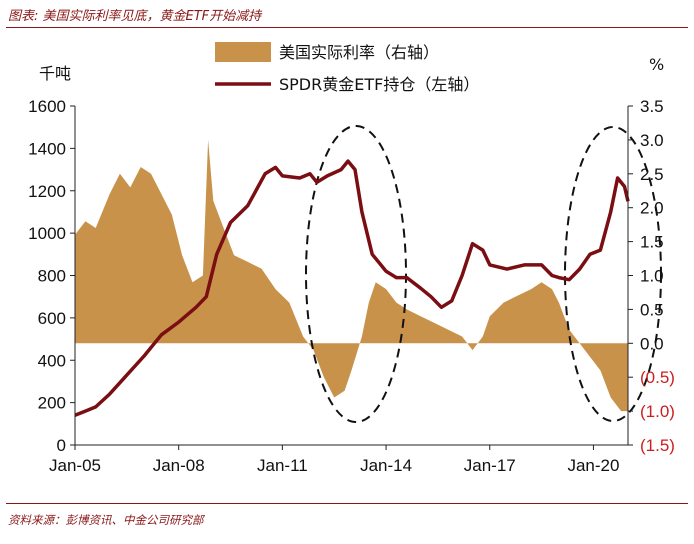 Image resolution: width=694 pixels, height=544 pixels. I want to click on right-axis-ticks: 3.5 3.0 2.5 2.0 1.5 1.0 0.5 0.0 (0.5) (1.0) (1.5), so click(651, 276).